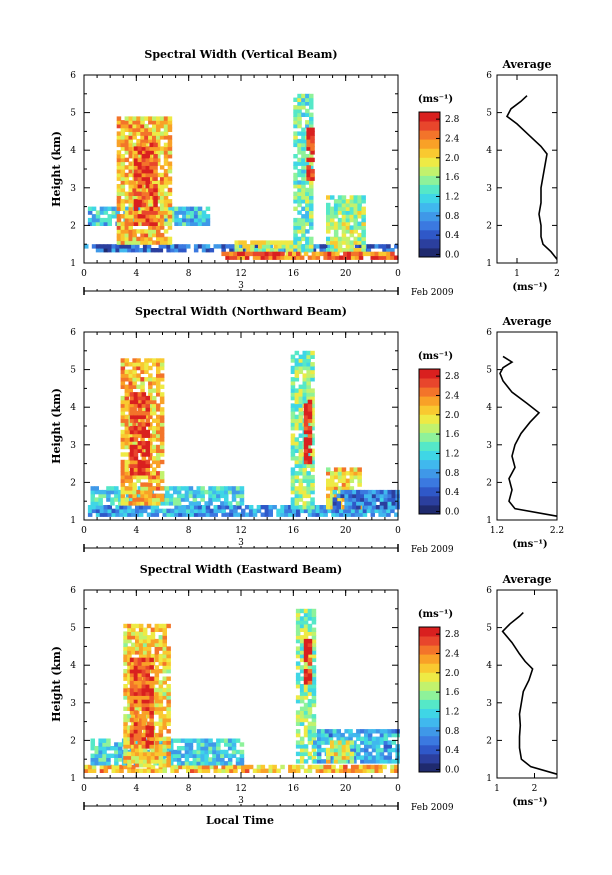 Image resolution: width=612 pixels, height=875 pixels. What do you see at coordinates (452, 416) in the screenshot?
I see `colorbar-tick-label: 2.0` at bounding box center [452, 416].